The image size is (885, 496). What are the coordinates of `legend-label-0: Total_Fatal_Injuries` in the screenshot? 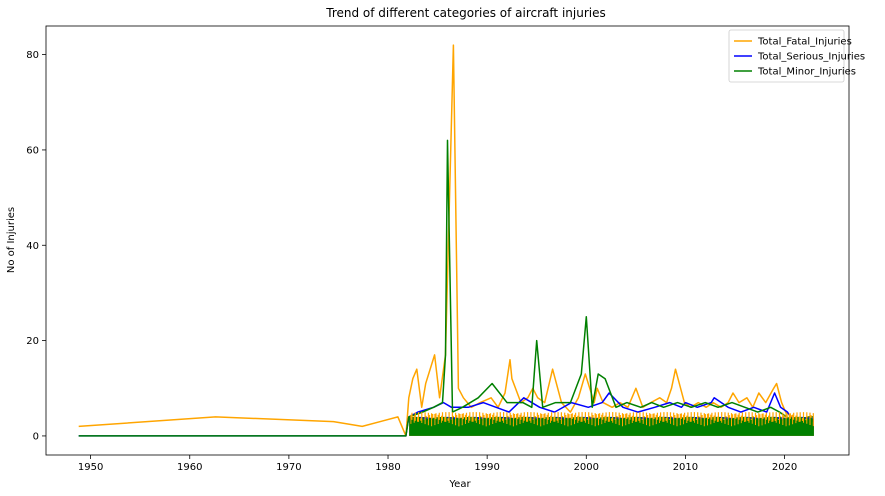 It's located at (804, 42).